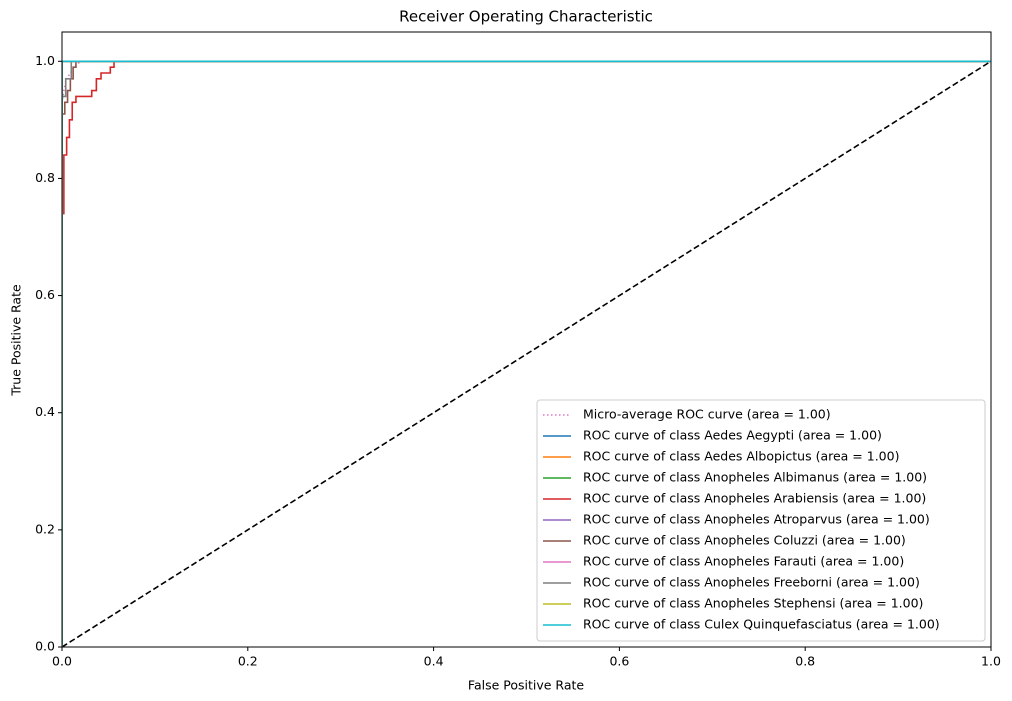  Describe the element at coordinates (45, 294) in the screenshot. I see `y-tick-label: 0.6` at that location.